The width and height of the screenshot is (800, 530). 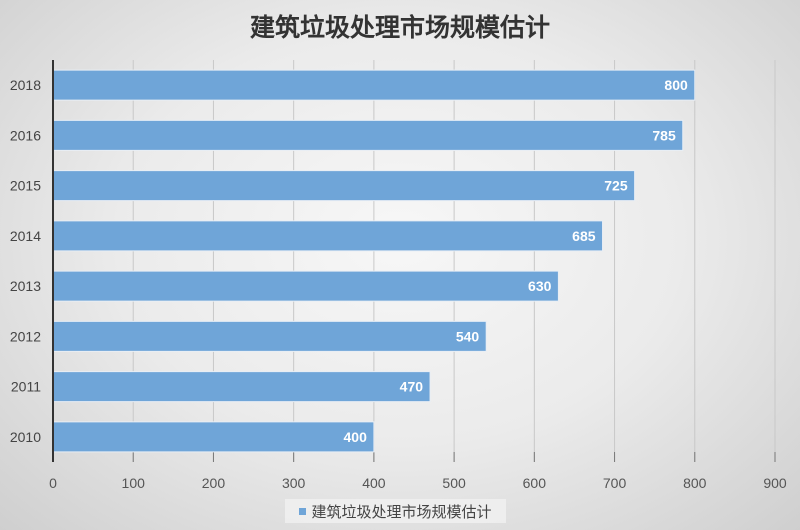 What do you see at coordinates (664, 135) in the screenshot?
I see `data-label: 785` at bounding box center [664, 135].